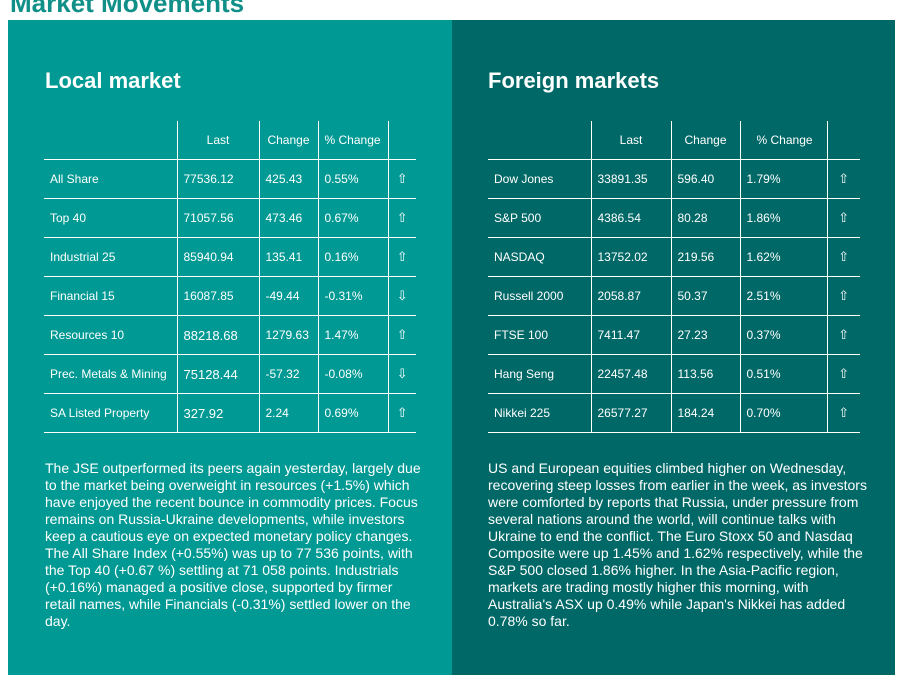 This screenshot has width=909, height=675. I want to click on table-row: NASDAQ 13752.02 219.56 1.62% ⇧, so click(674, 257).